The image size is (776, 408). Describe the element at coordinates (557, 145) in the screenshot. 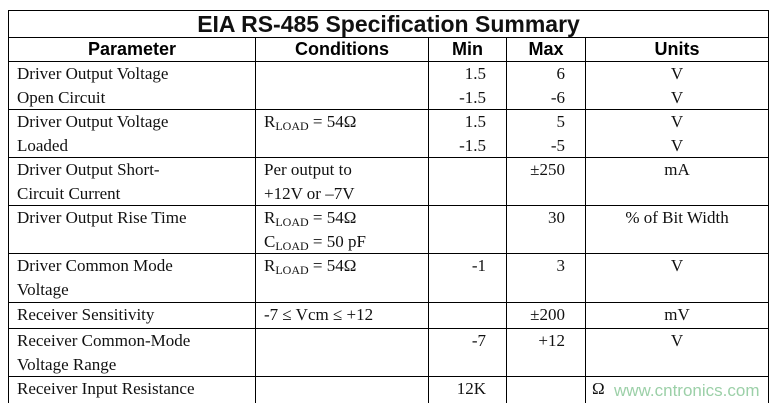

I see `max-line: -5` at that location.